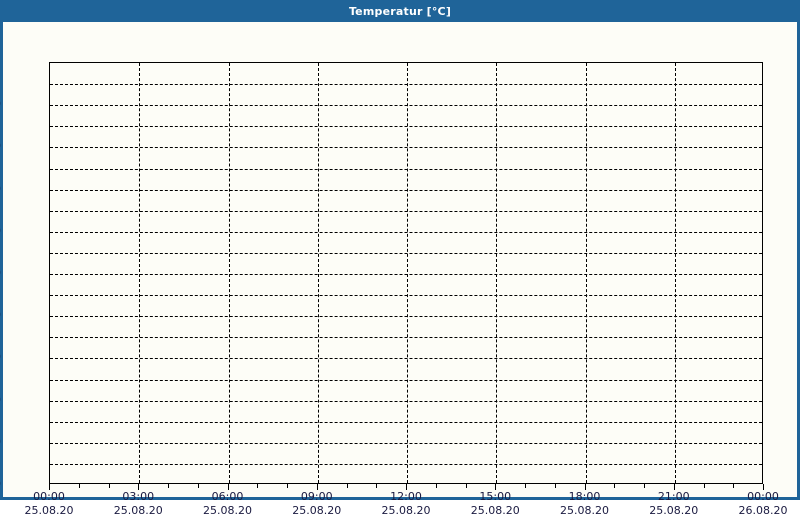  What do you see at coordinates (0, 125) in the screenshot?
I see `y-axis-tick-label: 55` at bounding box center [0, 125].